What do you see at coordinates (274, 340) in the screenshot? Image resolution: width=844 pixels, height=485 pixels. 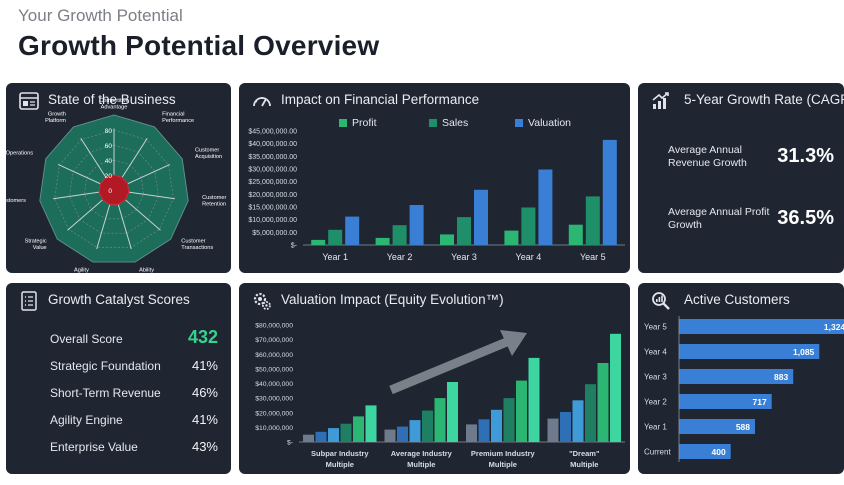 I see `valuation-y-tick: $70,000,000` at bounding box center [274, 340].